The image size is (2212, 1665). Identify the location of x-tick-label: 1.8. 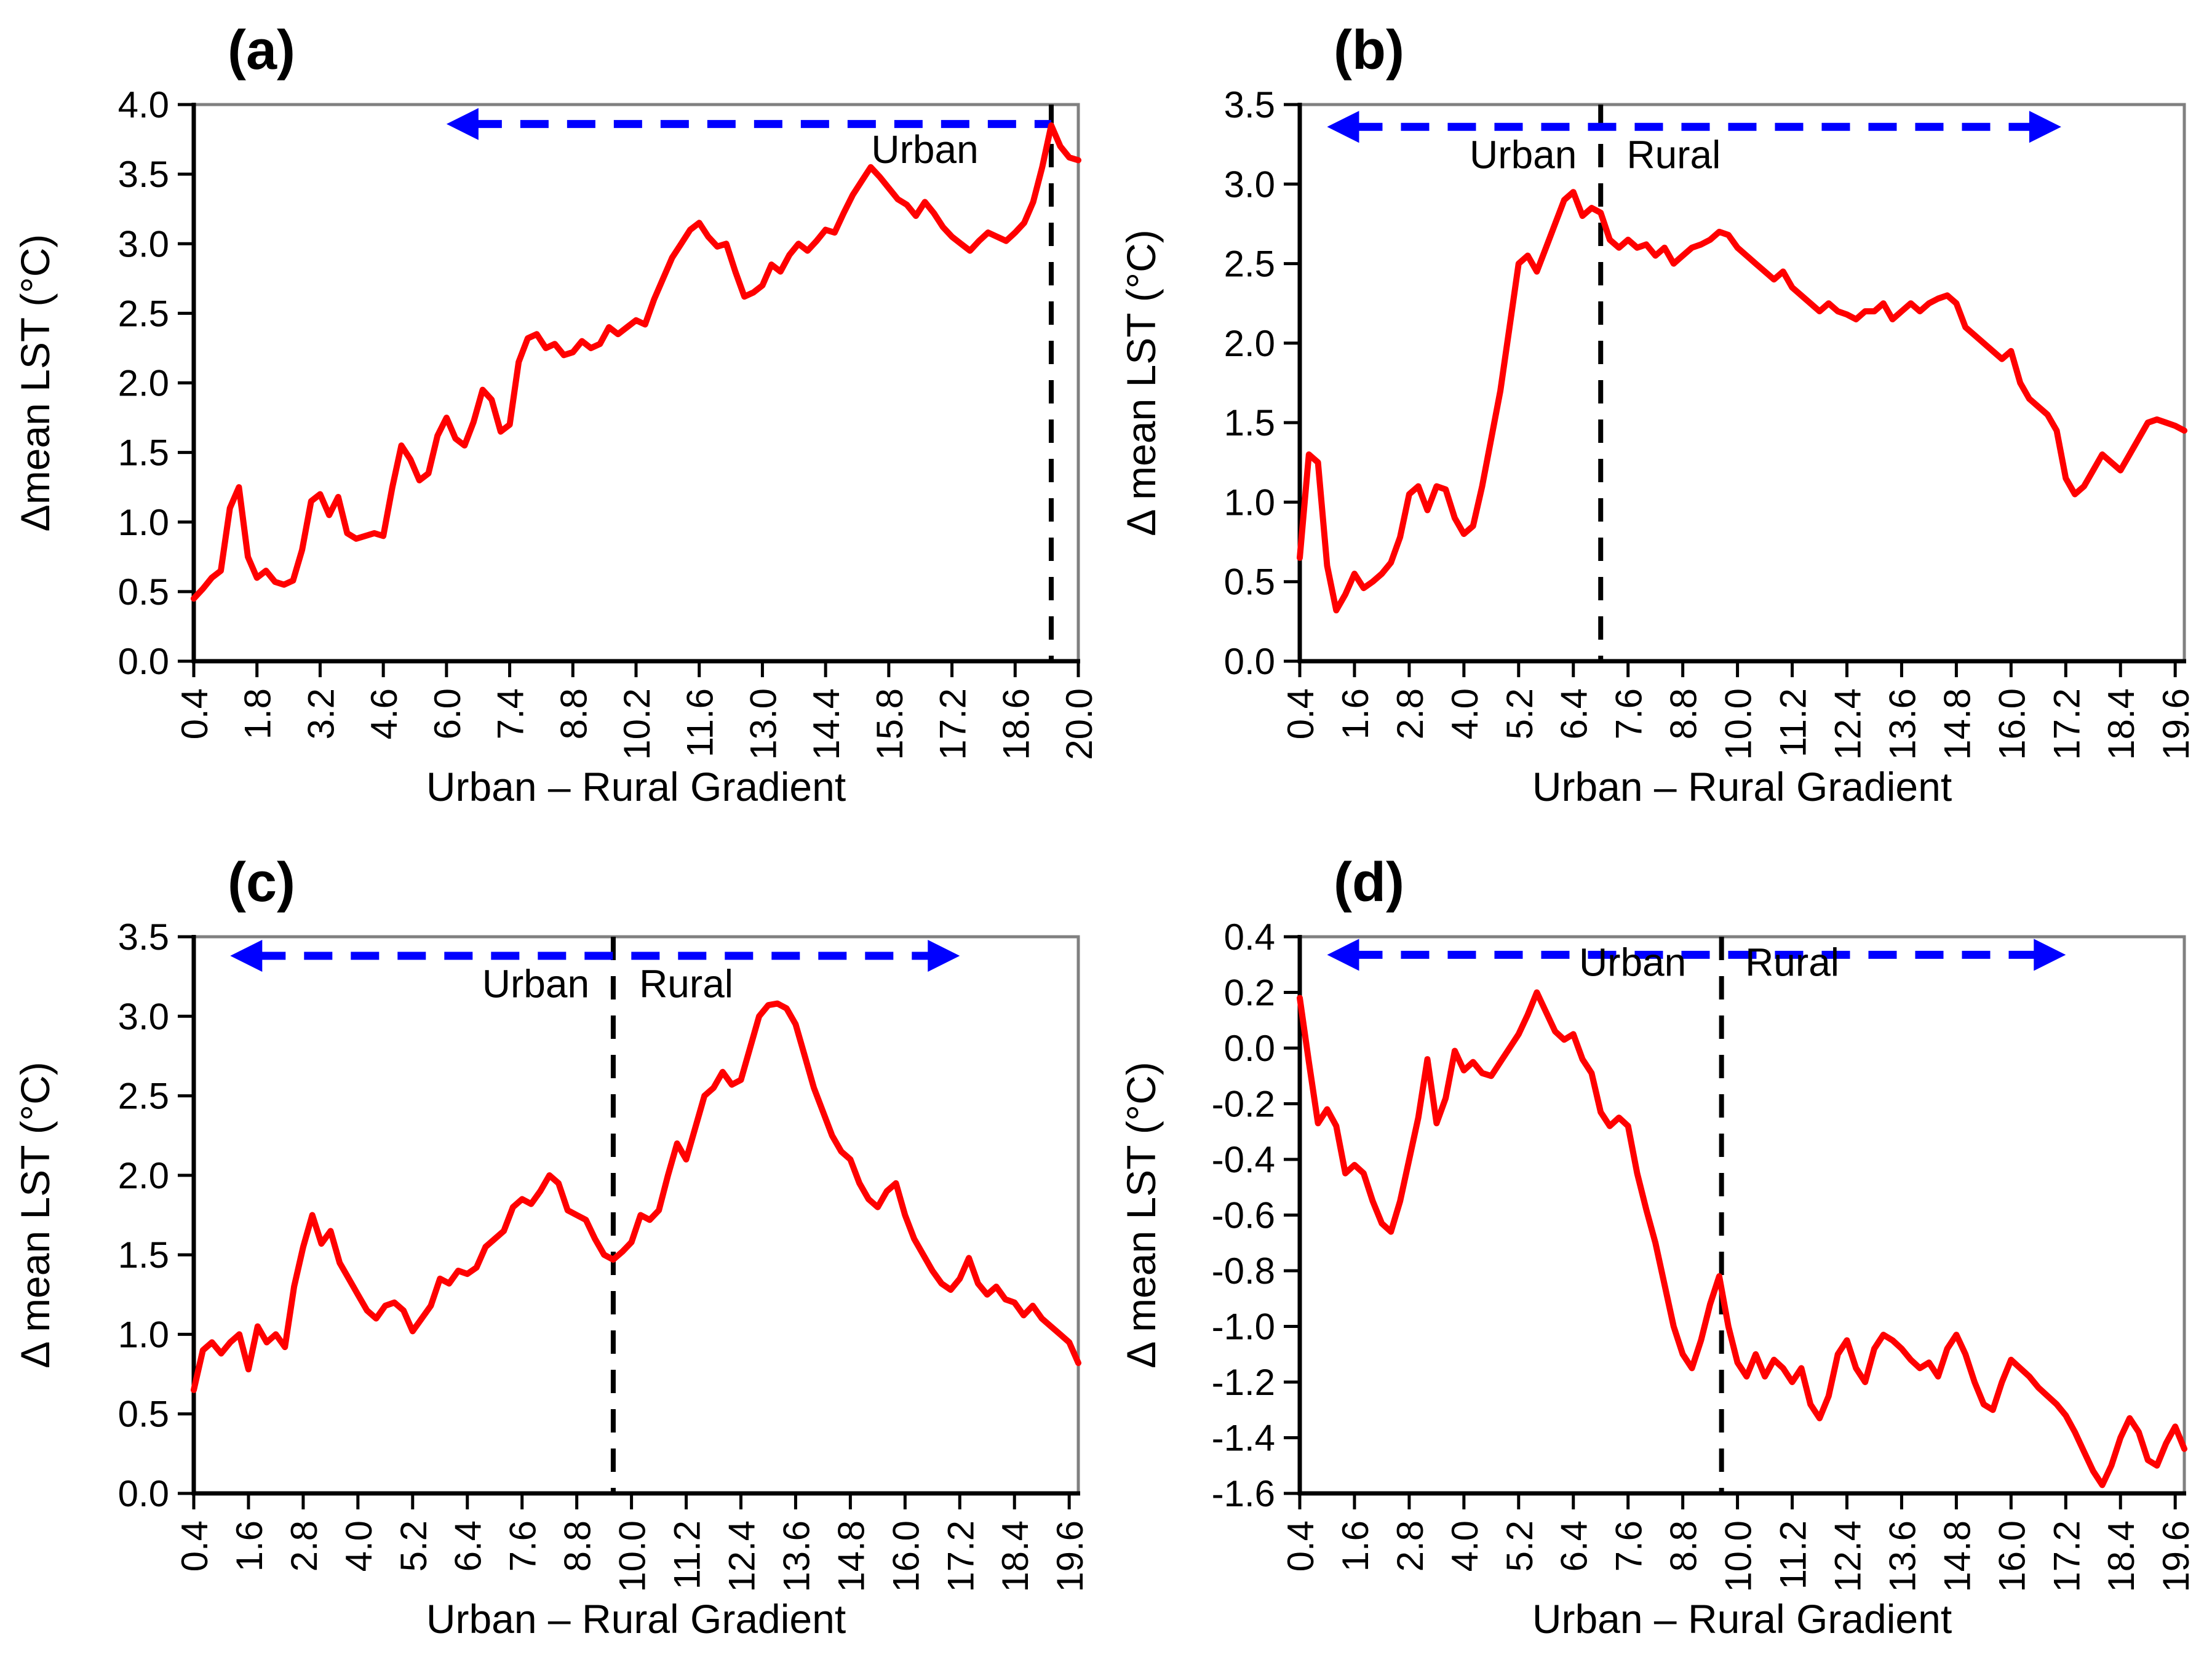
(258, 714).